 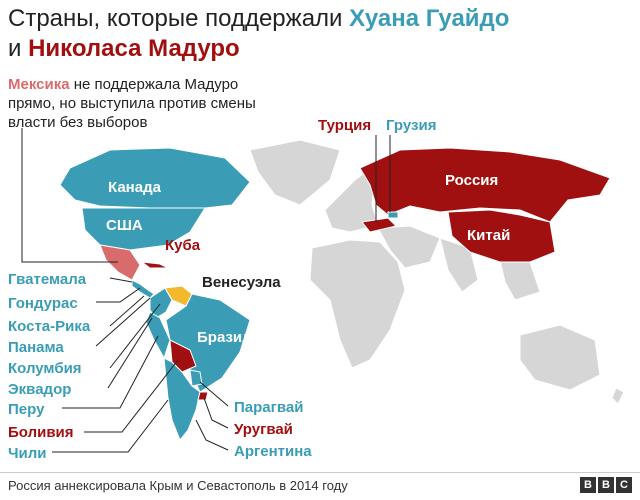 What do you see at coordinates (393, 215) in the screenshot?
I see `georgia-shape` at bounding box center [393, 215].